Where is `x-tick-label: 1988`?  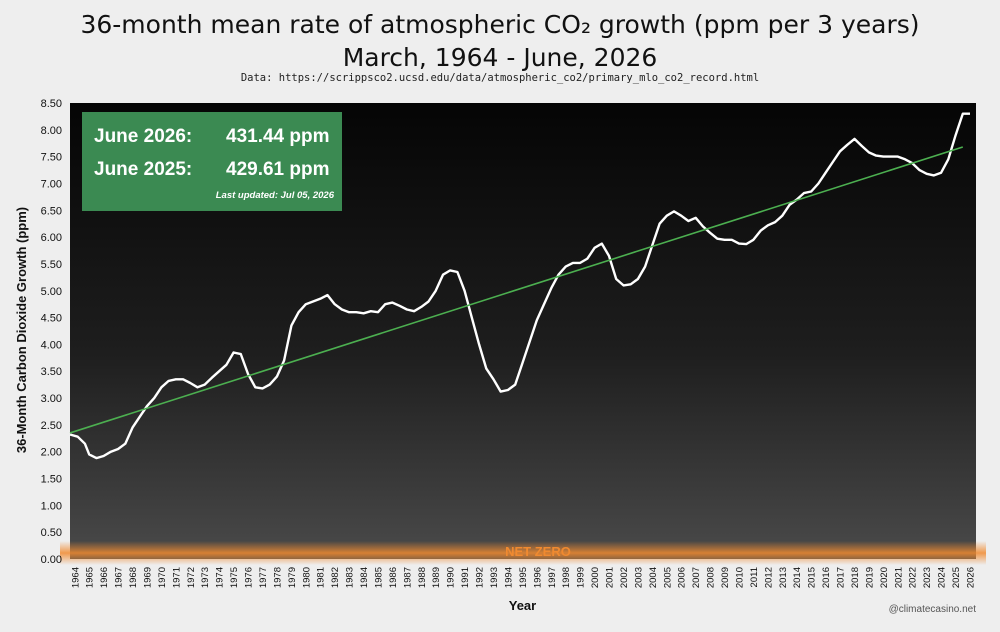 x-tick-label: 1988 is located at coordinates (422, 577).